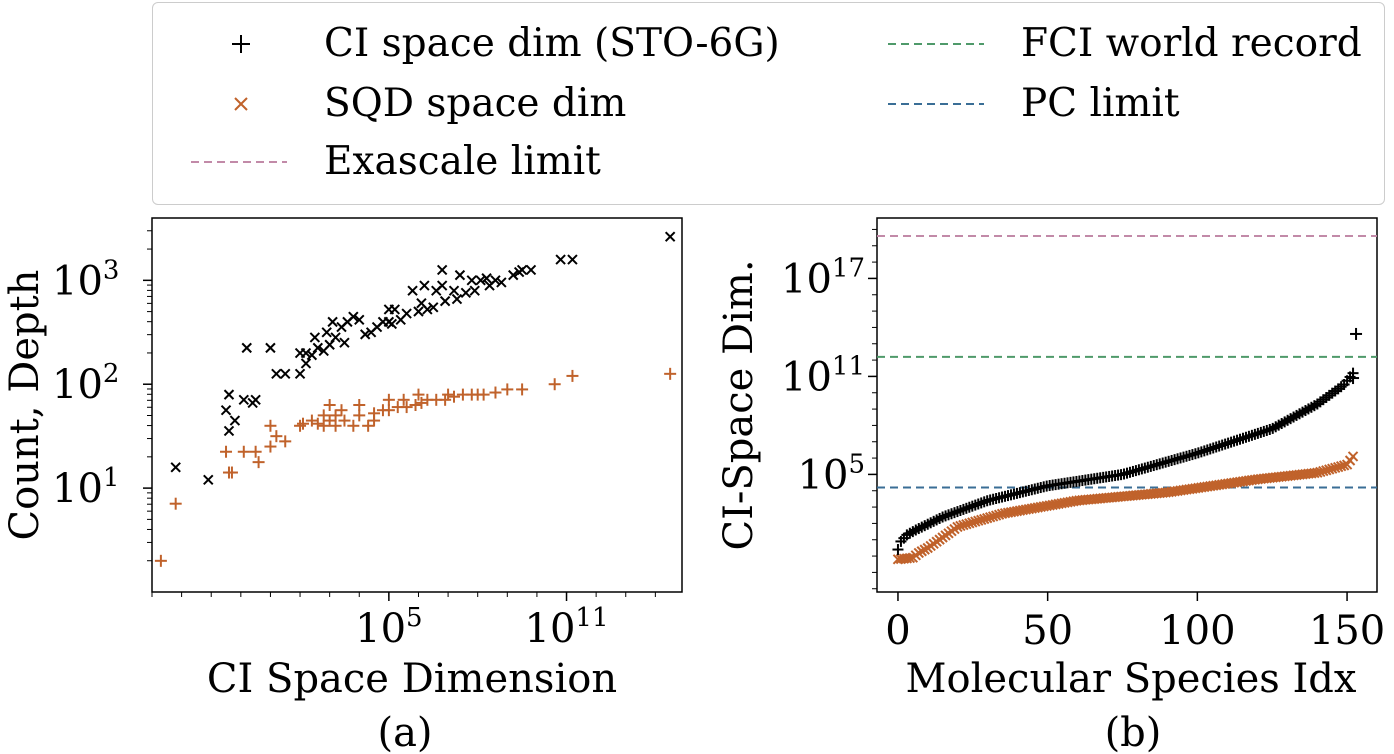  Describe the element at coordinates (1326, 470) in the screenshot. I see `sqd-point-144-b` at that location.